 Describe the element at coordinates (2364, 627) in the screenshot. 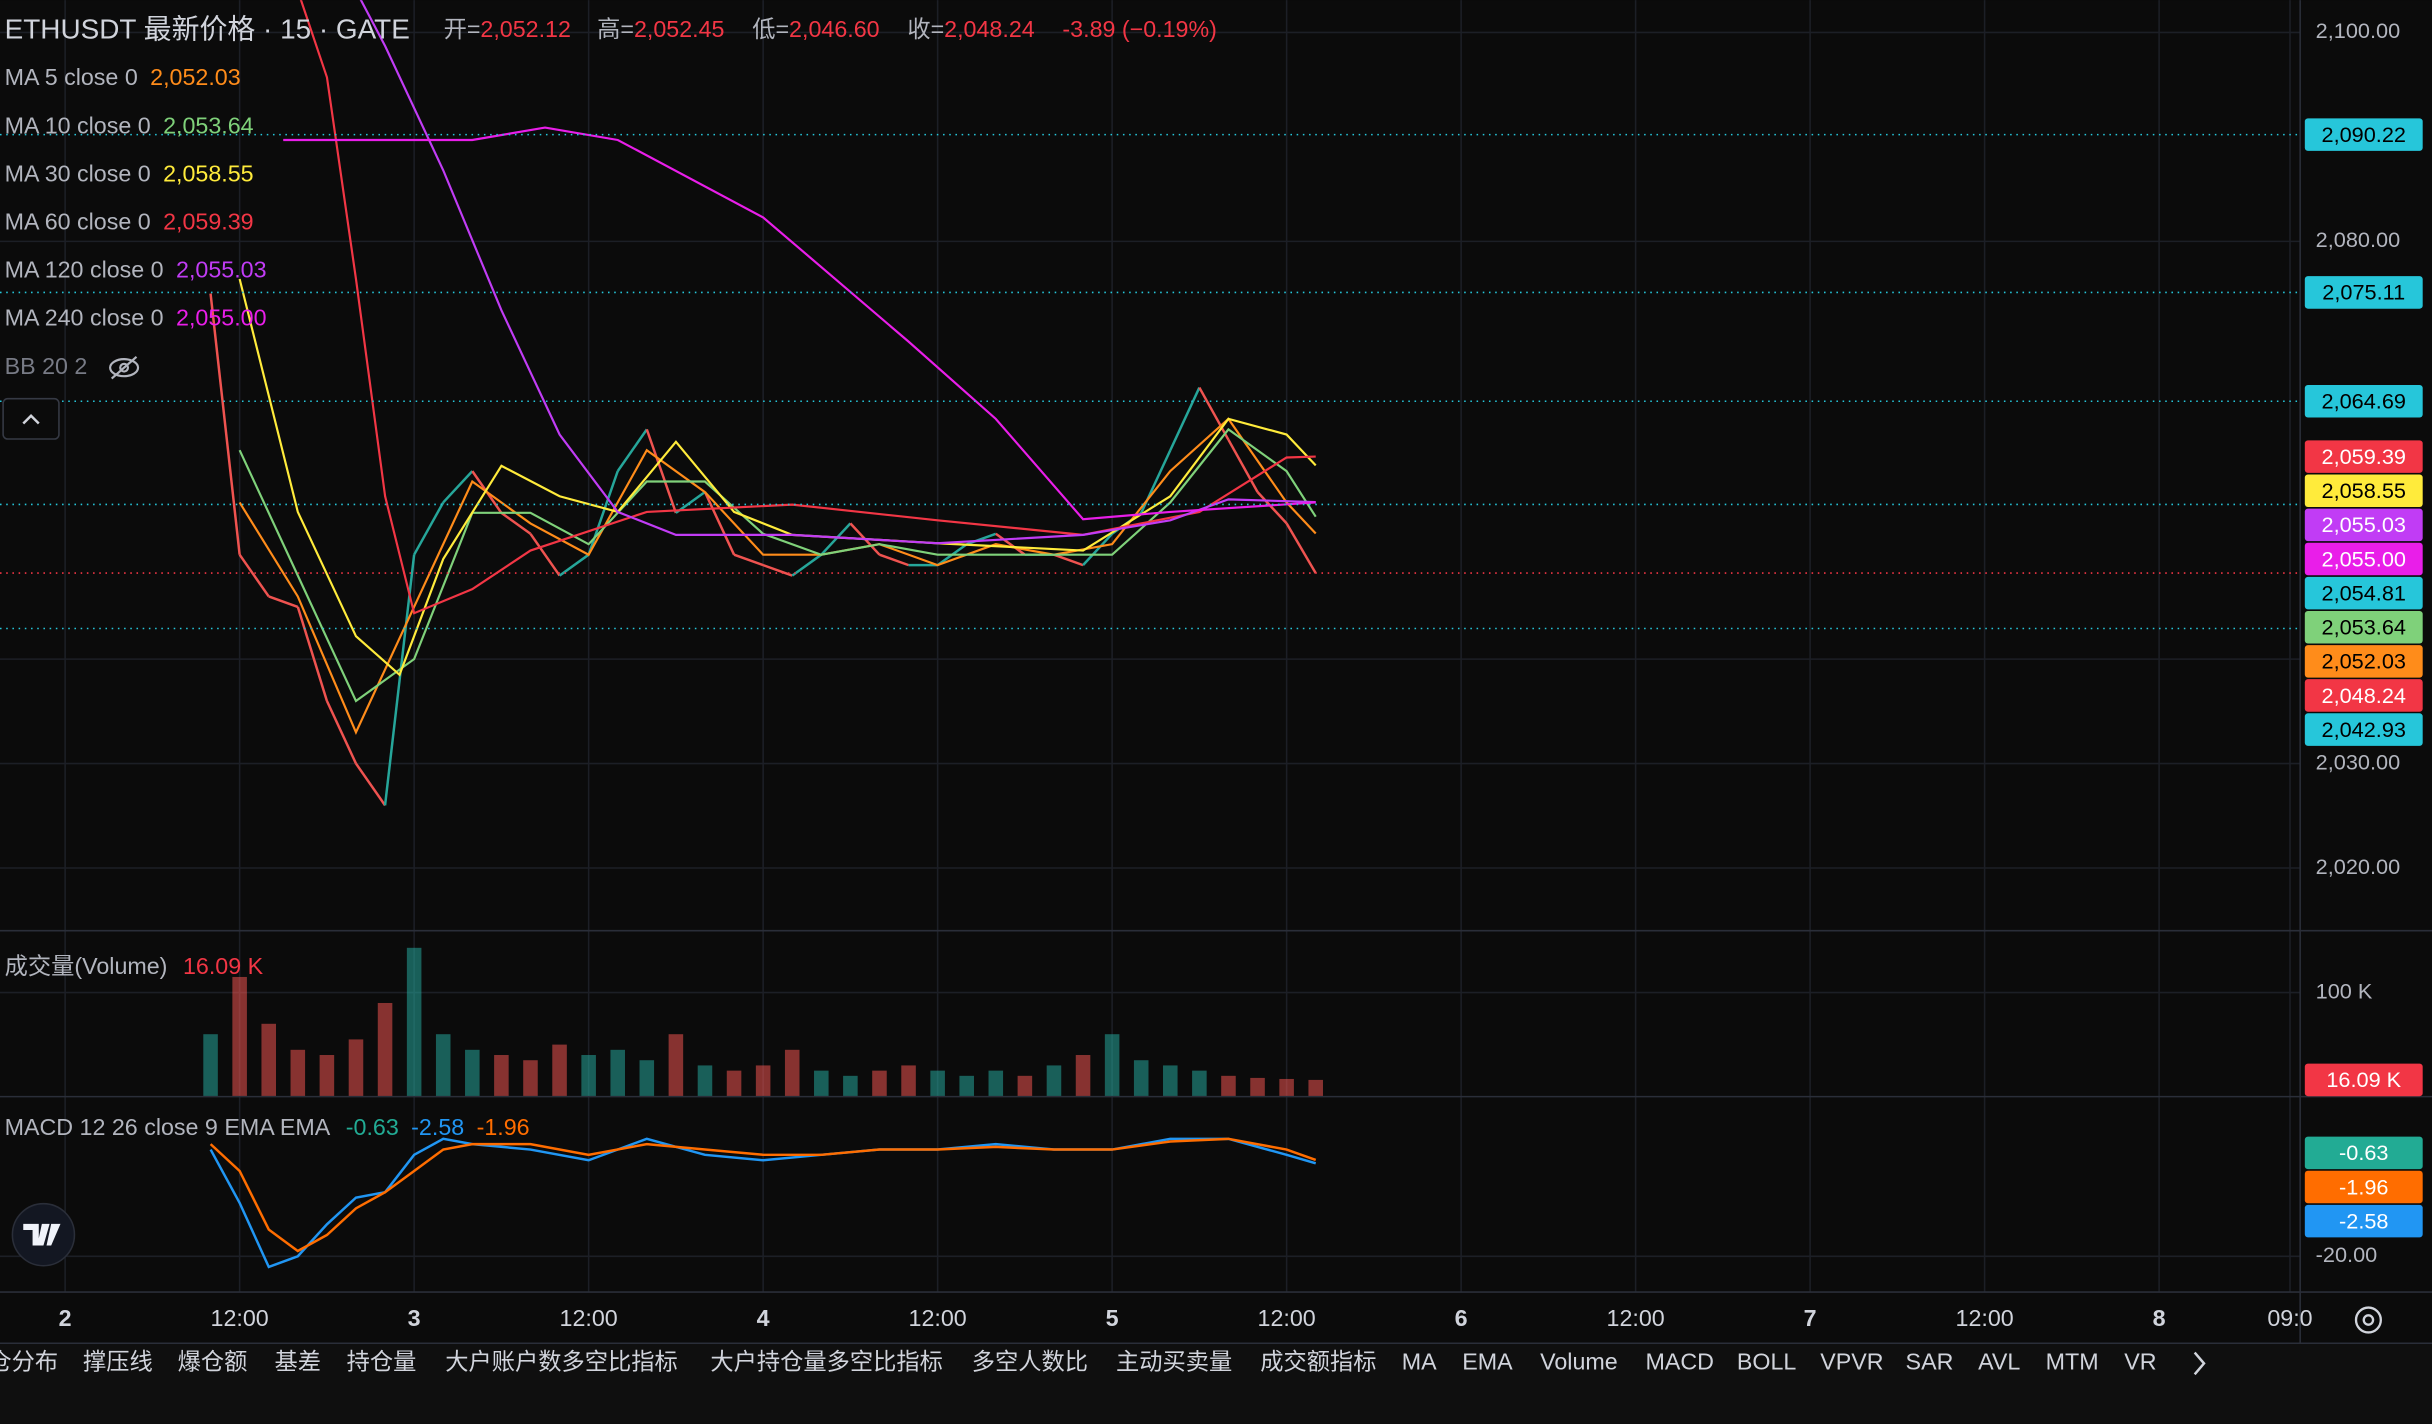

I see `price-badge-label: 2,053.64` at that location.